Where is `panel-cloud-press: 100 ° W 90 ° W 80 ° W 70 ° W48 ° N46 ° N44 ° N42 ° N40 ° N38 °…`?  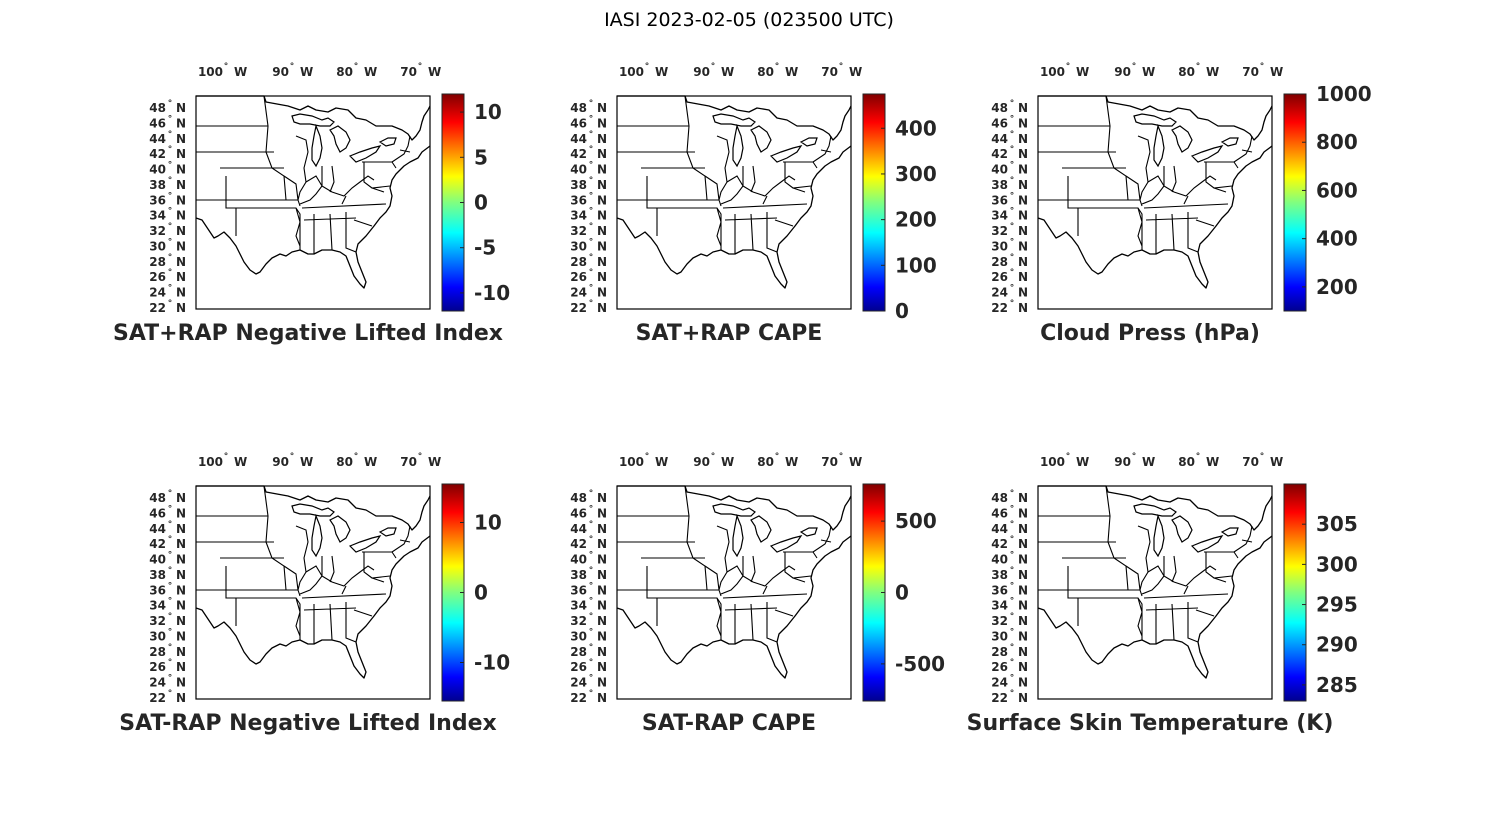 panel-cloud-press: 100 ° W 90 ° W 80 ° W 70 ° W48 ° N46 ° N44 ° N42 ° N40 ° N38 °… is located at coordinates (1181, 204).